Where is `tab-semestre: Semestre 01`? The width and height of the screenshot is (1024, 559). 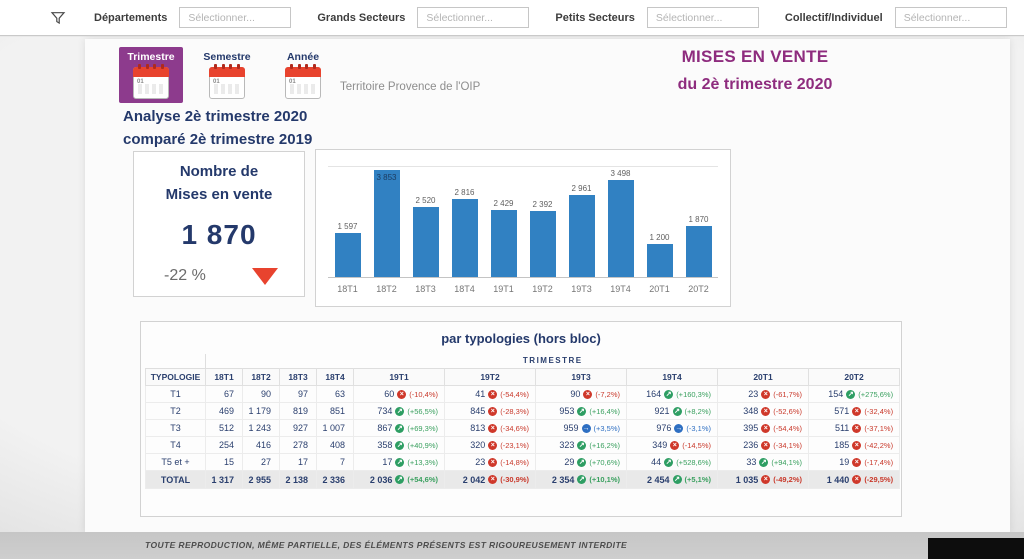
tab-semestre: Semestre 01 is located at coordinates (227, 75).